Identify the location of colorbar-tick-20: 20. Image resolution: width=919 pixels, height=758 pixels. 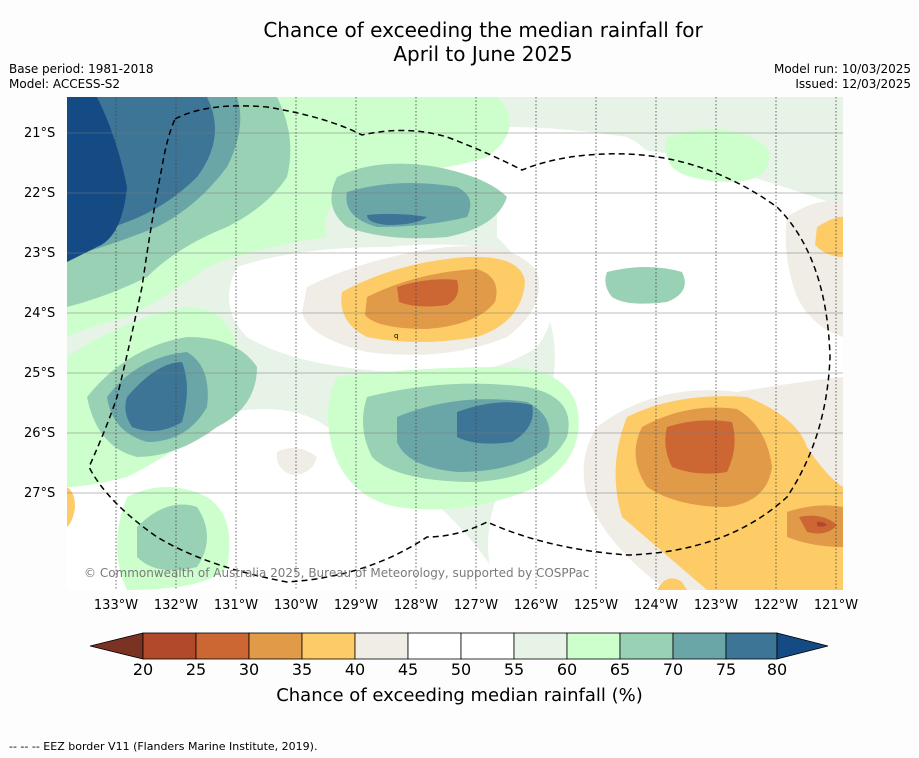
(143, 669).